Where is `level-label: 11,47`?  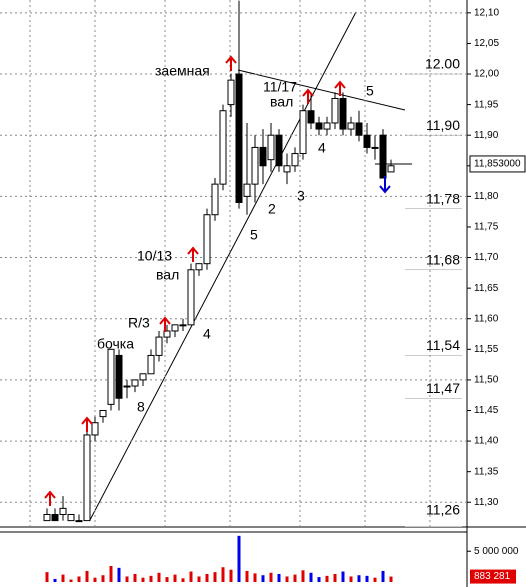
level-label: 11,47 is located at coordinates (443, 388).